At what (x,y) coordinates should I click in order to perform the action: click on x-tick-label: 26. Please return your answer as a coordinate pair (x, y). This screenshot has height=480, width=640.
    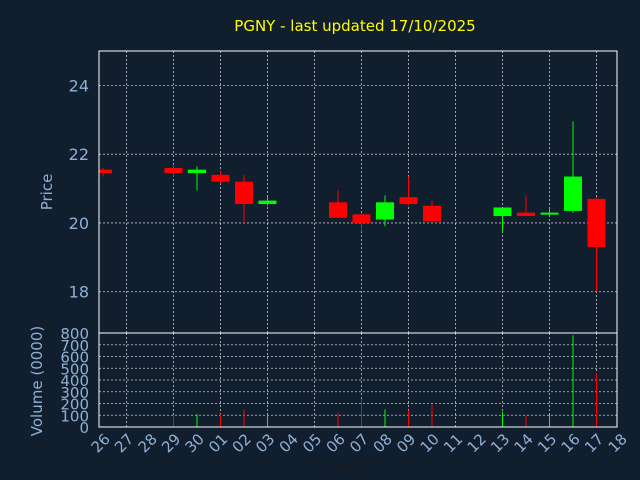
    Looking at the image, I should click on (101, 443).